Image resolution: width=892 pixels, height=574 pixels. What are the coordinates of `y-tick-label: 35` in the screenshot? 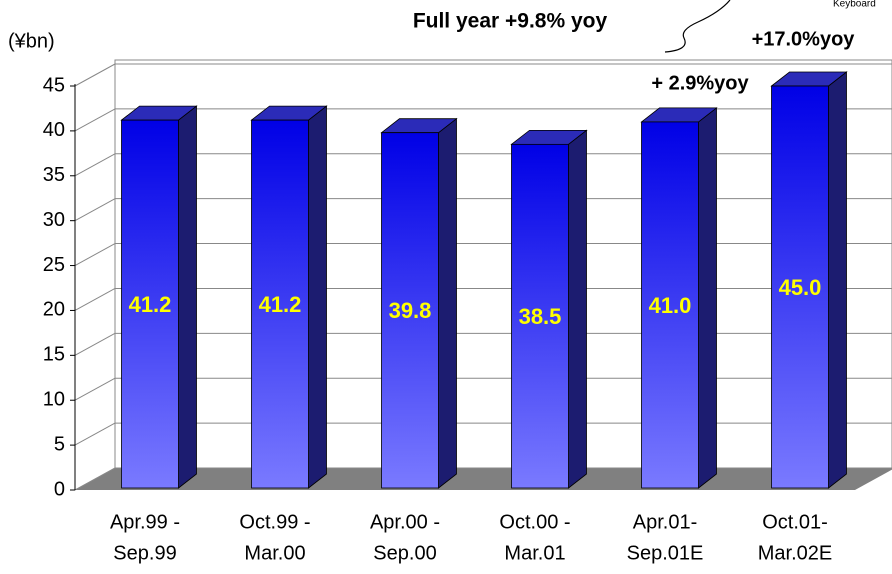 It's located at (54, 175).